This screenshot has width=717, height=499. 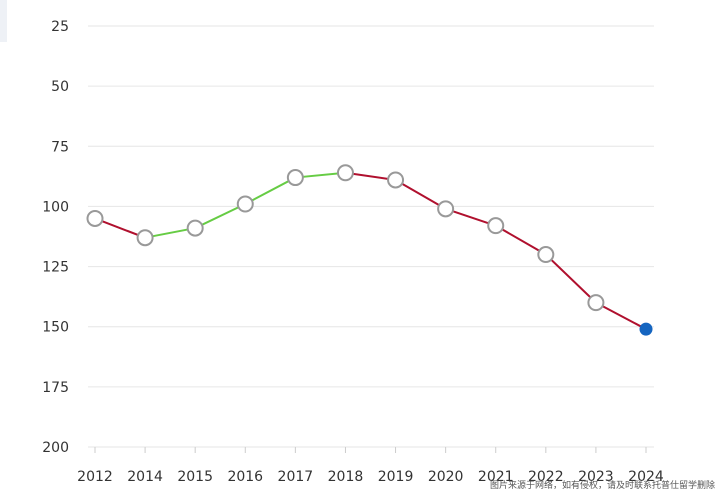 What do you see at coordinates (3, 21) in the screenshot?
I see `corner-tab` at bounding box center [3, 21].